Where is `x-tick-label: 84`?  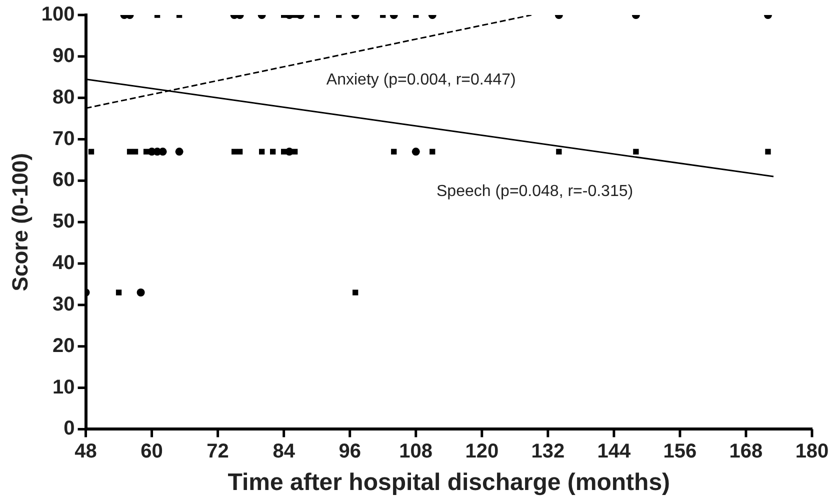
x-tick-label: 84 is located at coordinates (284, 451).